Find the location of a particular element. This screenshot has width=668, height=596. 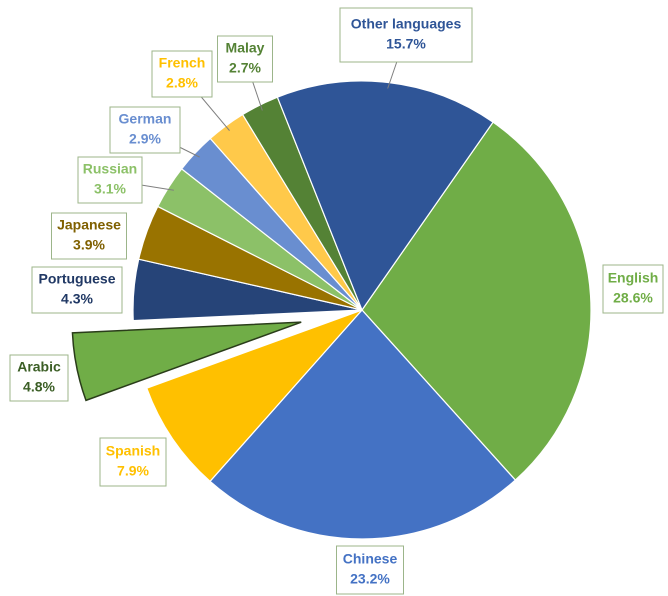

value-label: 7.9% is located at coordinates (133, 471).